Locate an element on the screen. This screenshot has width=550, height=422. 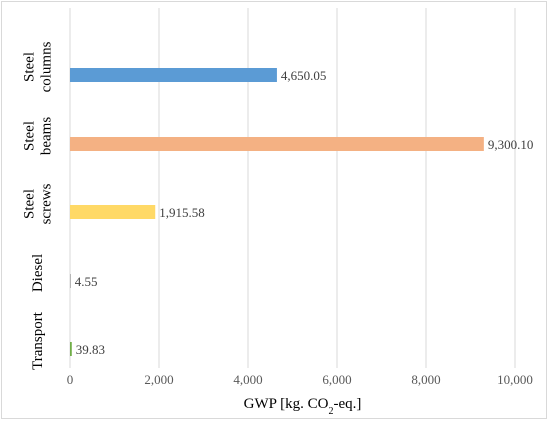
data-label: 4.55 is located at coordinates (86, 281).